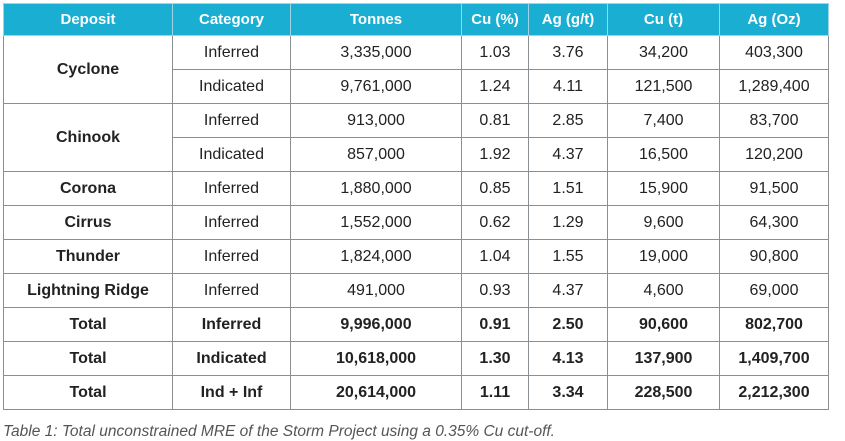 The width and height of the screenshot is (845, 441). What do you see at coordinates (663, 188) in the screenshot?
I see `cu-t-cell: 15,900` at bounding box center [663, 188].